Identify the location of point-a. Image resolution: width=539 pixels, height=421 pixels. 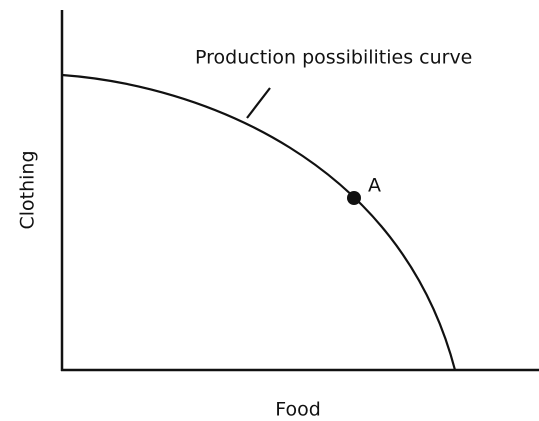
(354, 198).